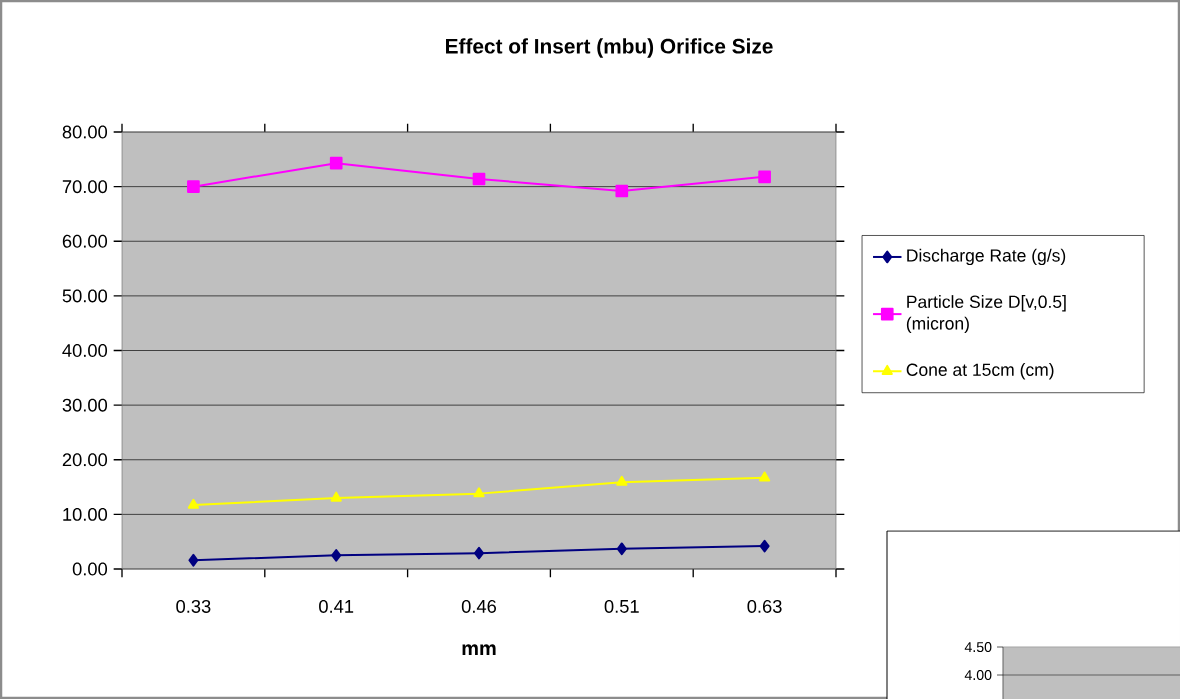 This screenshot has width=1180, height=699. What do you see at coordinates (621, 606) in the screenshot?
I see `x-tick-label: 0.51` at bounding box center [621, 606].